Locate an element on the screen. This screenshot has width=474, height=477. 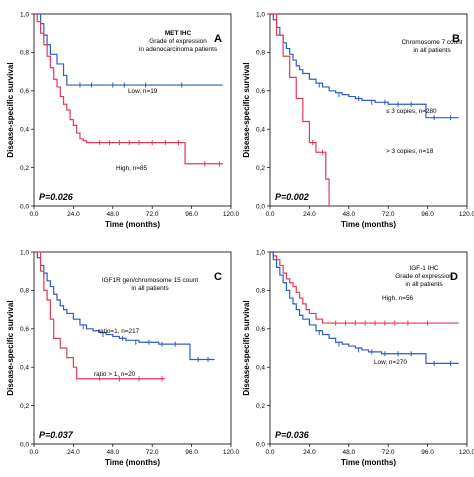
series-1: ratio > 1, n=20 is located at coordinates (100, 316).